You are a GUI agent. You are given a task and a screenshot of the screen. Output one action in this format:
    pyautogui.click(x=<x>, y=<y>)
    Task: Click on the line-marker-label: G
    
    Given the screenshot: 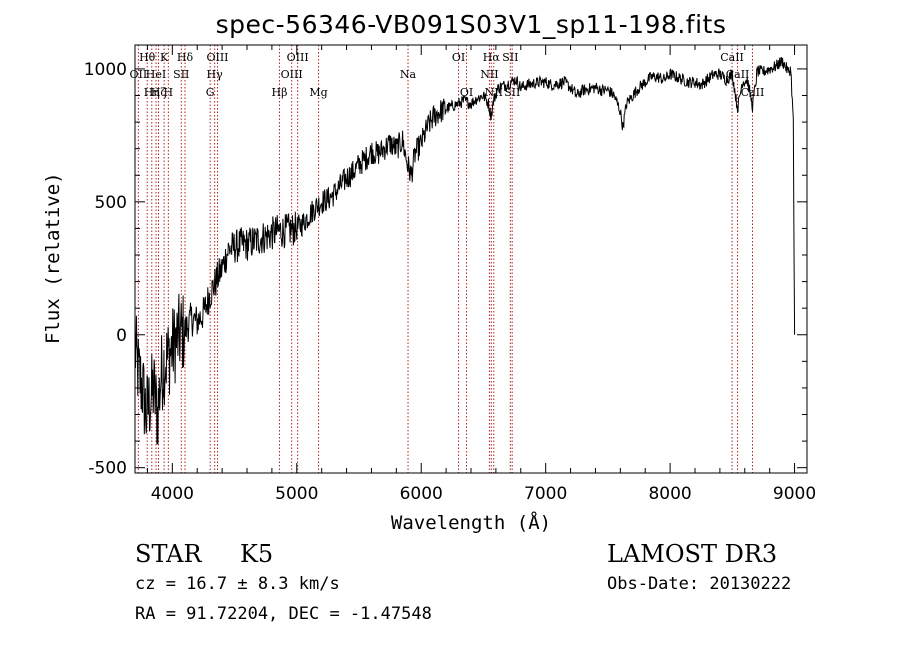 What is the action you would take?
    pyautogui.click(x=210, y=92)
    